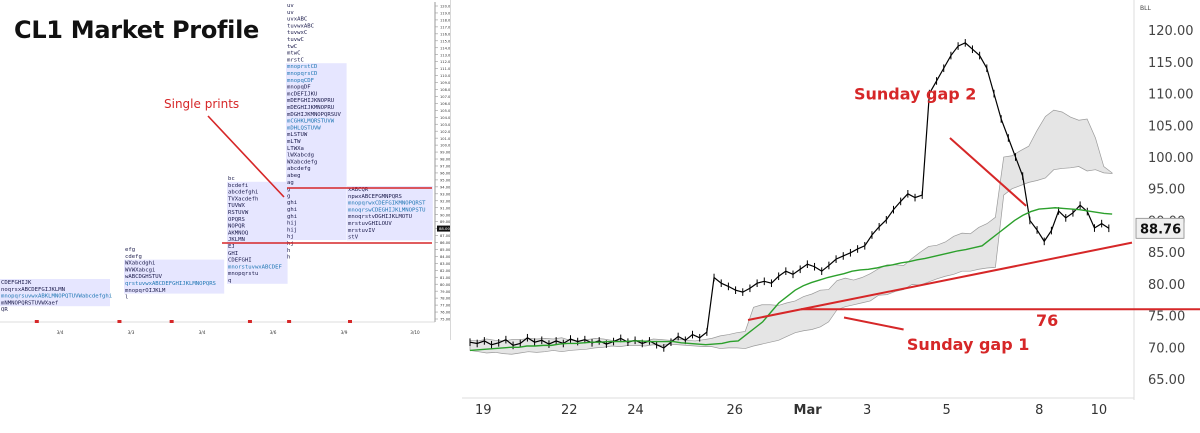 This screenshot has height=433, width=1200. Describe the element at coordinates (445, 243) in the screenshot. I see `price-axis-label: 86.00` at that location.